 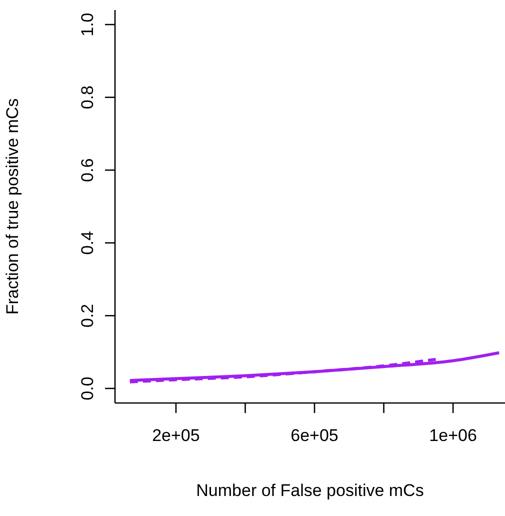 What do you see at coordinates (87, 170) in the screenshot?
I see `y-tick-label: 0.6` at bounding box center [87, 170].